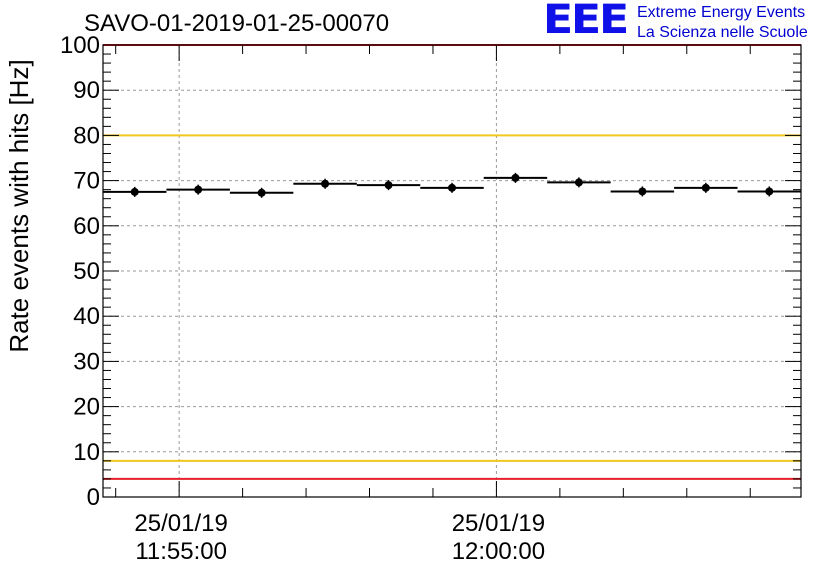 The image size is (836, 572). What do you see at coordinates (722, 32) in the screenshot?
I see `logo-line-2: La Scienza nelle Scuole` at bounding box center [722, 32].